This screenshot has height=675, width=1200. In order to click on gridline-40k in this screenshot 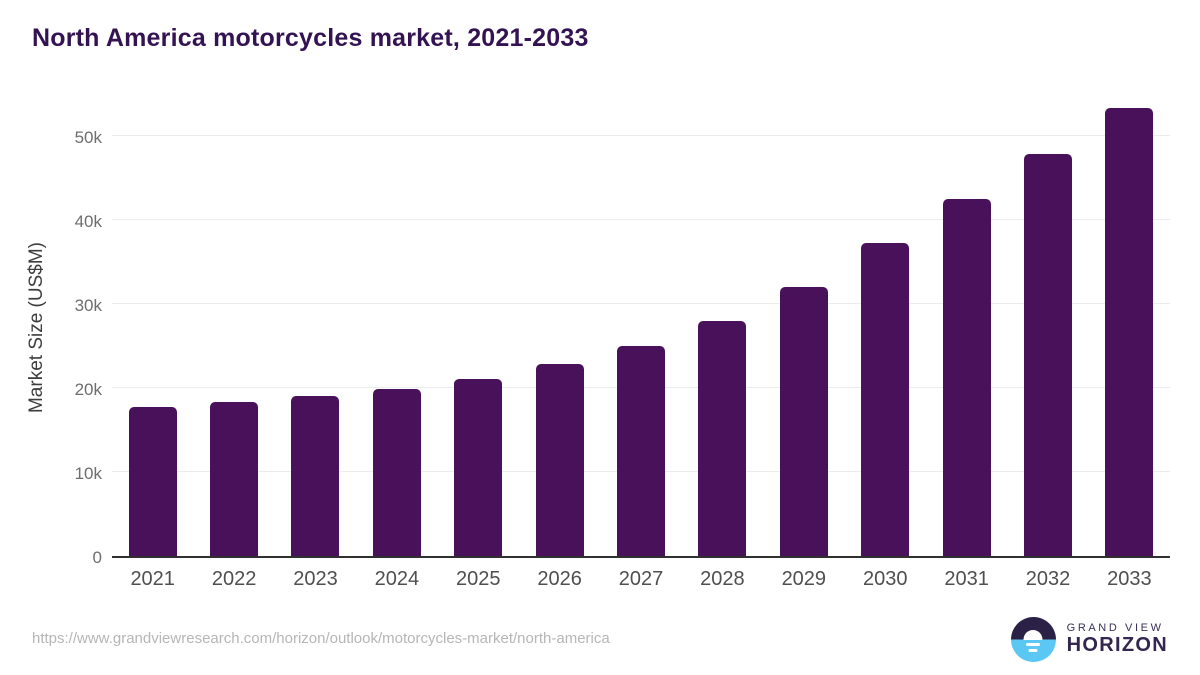, I will do `click(641, 219)`.